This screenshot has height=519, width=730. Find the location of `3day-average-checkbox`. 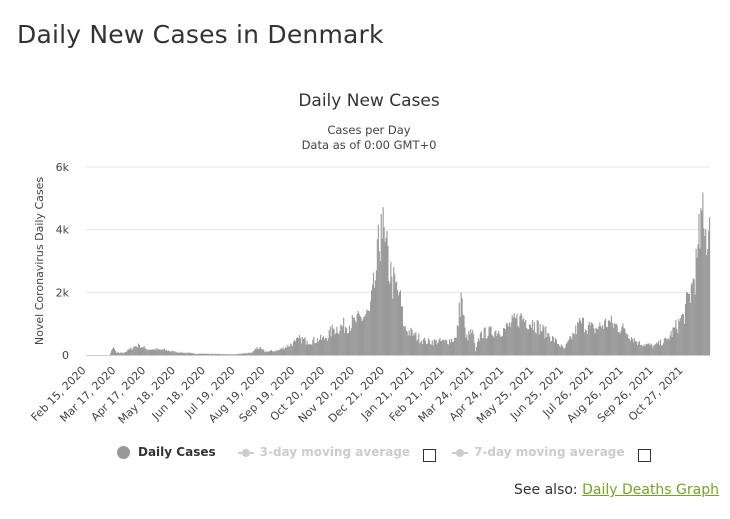

3day-average-checkbox is located at coordinates (430, 455).